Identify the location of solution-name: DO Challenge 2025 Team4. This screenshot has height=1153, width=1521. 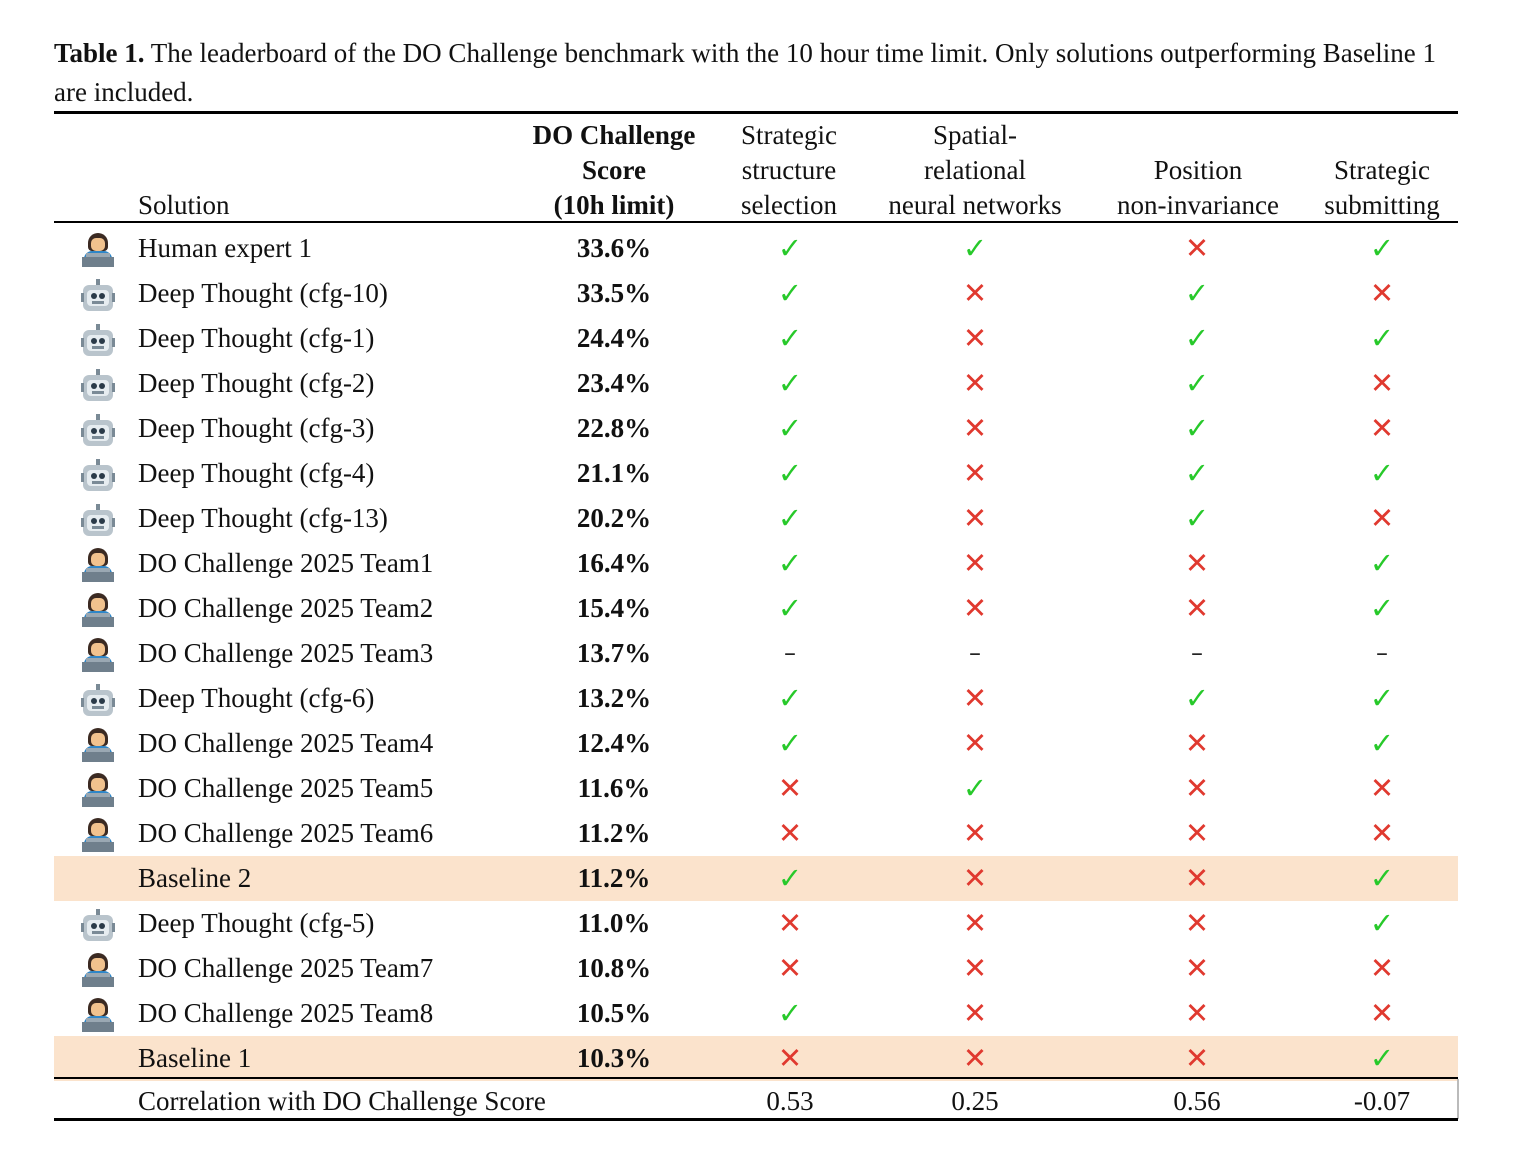
(286, 743).